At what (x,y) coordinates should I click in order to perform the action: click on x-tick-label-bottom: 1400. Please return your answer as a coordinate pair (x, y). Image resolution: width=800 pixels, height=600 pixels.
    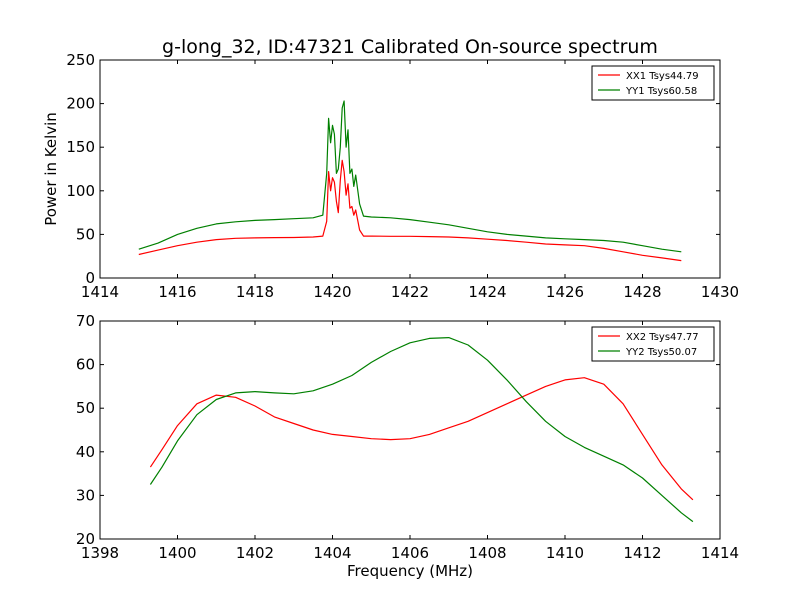
    Looking at the image, I should click on (177, 553).